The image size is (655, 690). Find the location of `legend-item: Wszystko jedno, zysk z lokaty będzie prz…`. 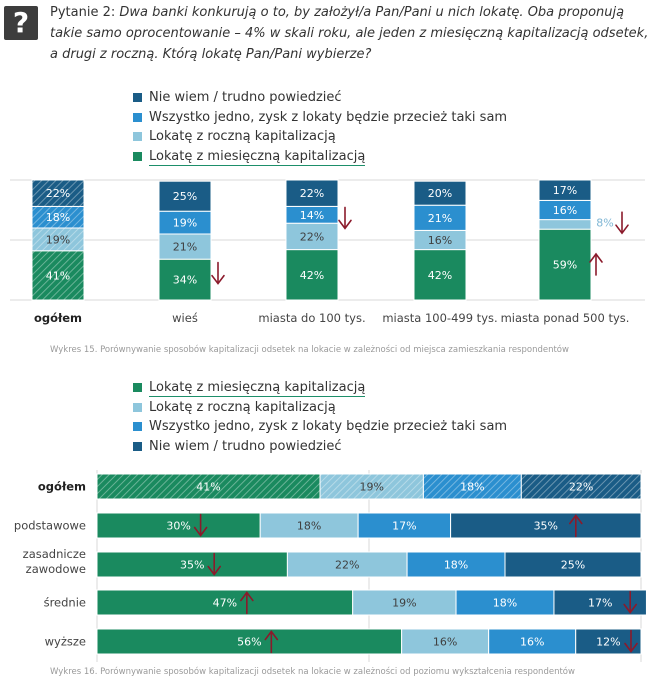

legend-item: Wszystko jedno, zysk z lokaty będzie prz… is located at coordinates (320, 118).